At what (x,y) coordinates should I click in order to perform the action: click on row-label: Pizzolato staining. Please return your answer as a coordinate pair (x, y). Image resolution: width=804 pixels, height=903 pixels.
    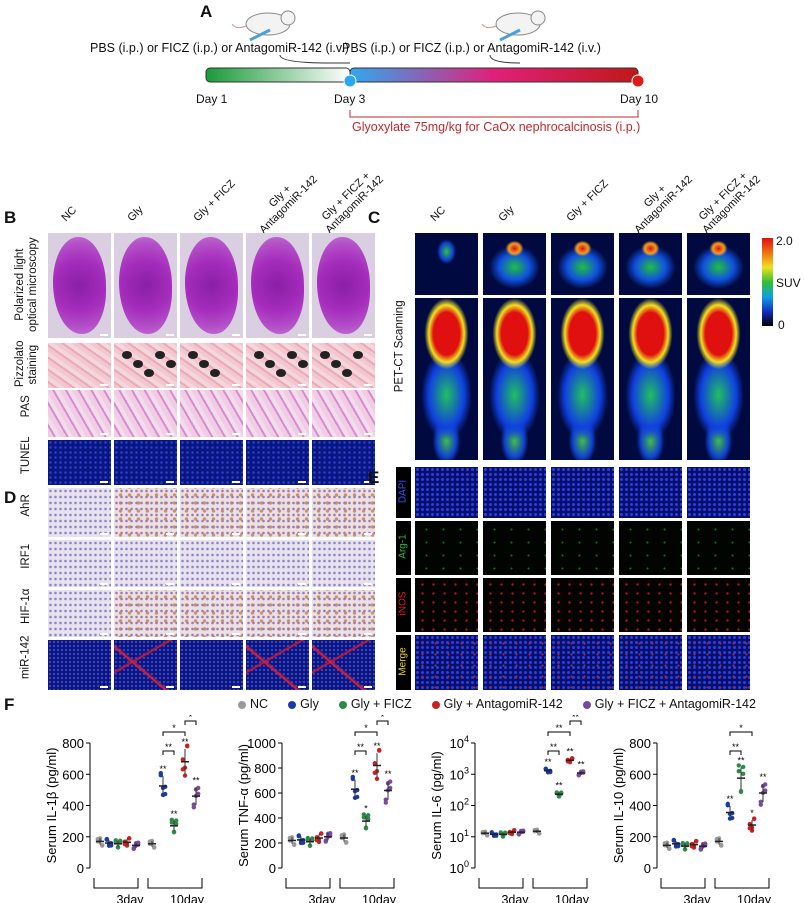
    Looking at the image, I should click on (25, 363).